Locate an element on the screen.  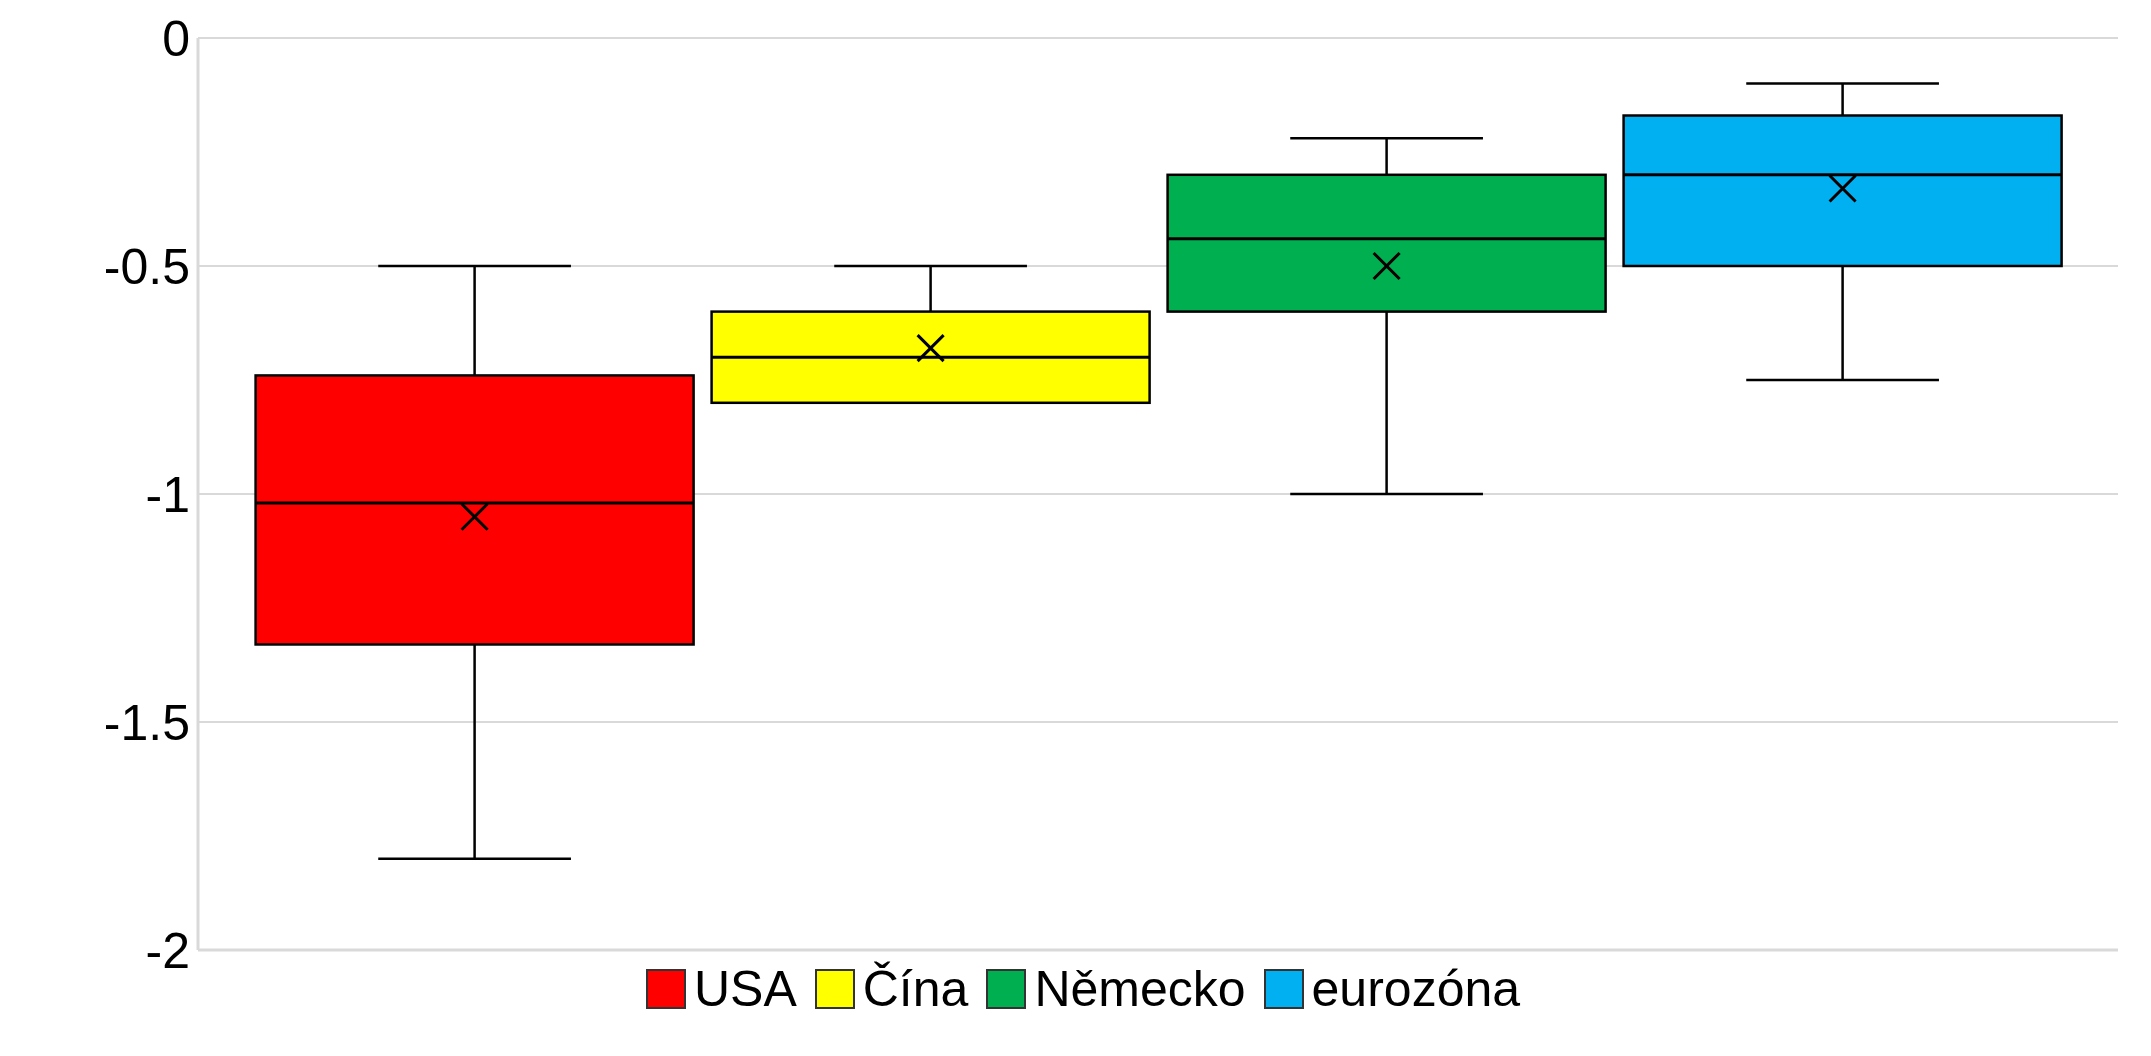
legend-label: Německo is located at coordinates (1140, 989).